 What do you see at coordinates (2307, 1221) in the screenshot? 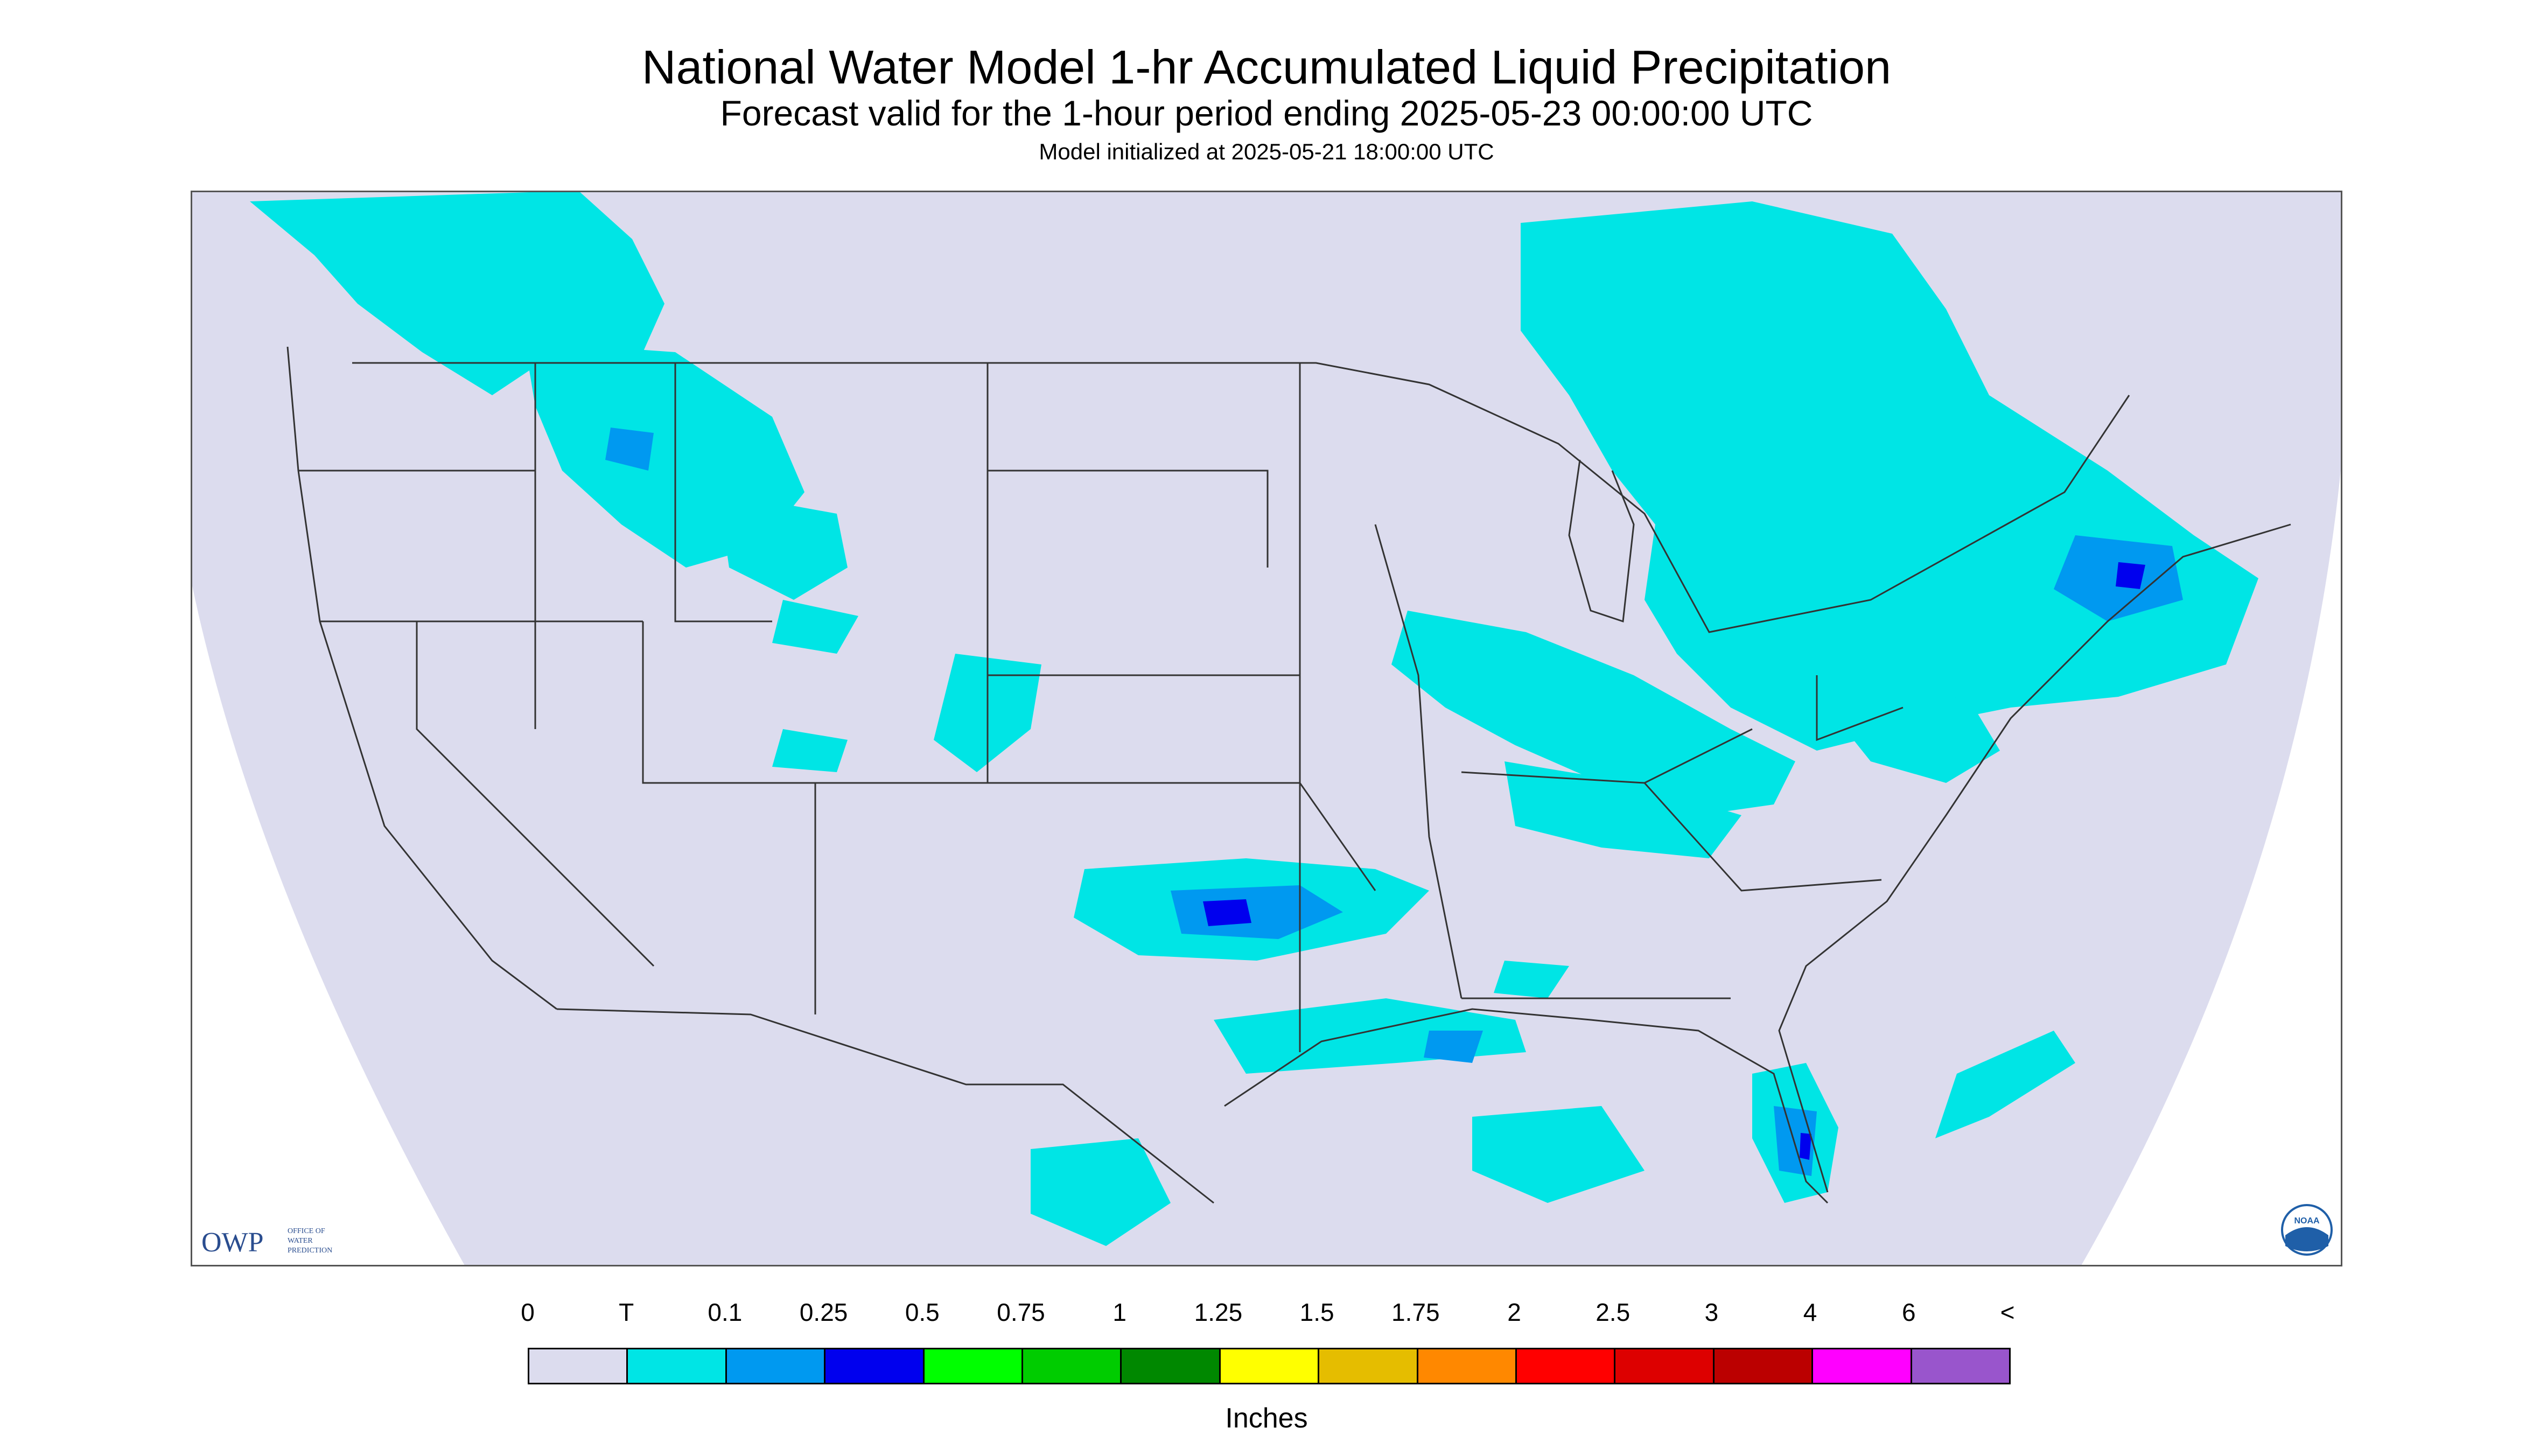
I see `noaa-logo-text: NOAA` at bounding box center [2307, 1221].